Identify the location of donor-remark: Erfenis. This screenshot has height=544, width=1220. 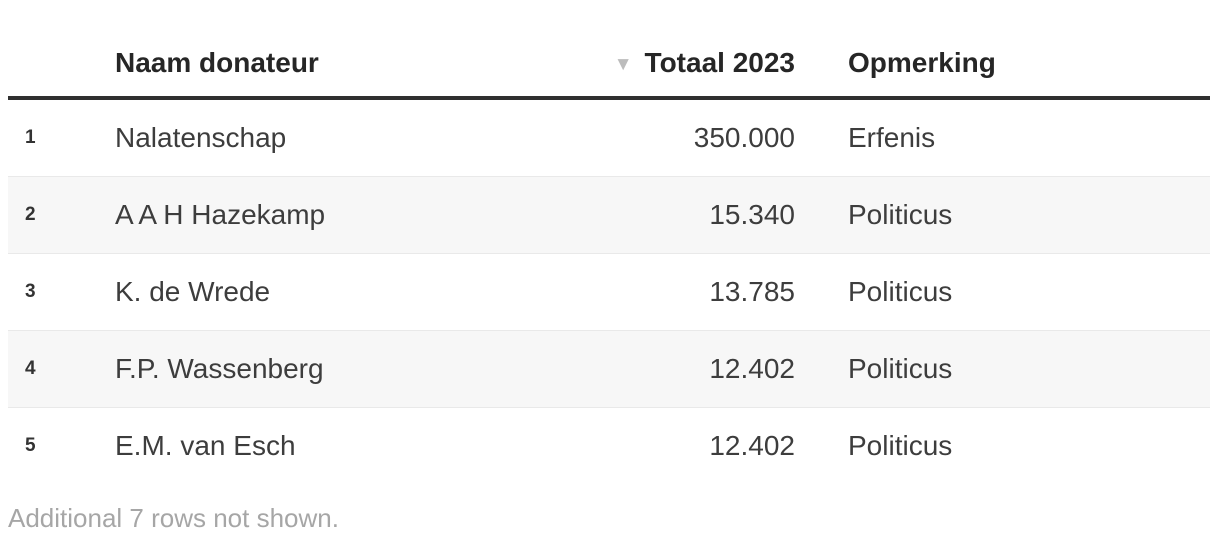
(892, 137).